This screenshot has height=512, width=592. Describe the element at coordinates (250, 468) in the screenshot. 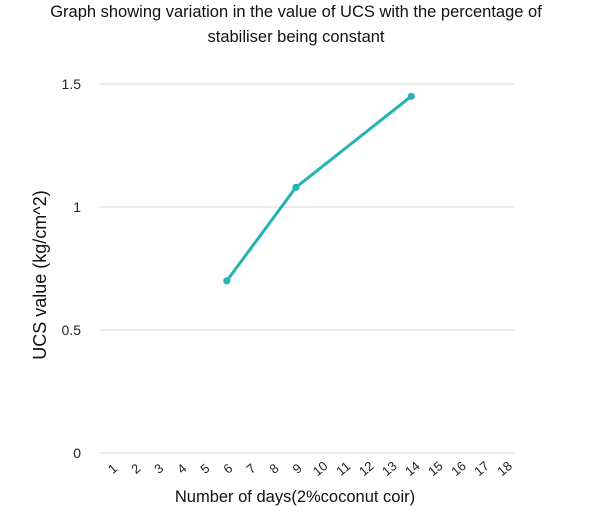

I see `x-tick-label: 7` at that location.